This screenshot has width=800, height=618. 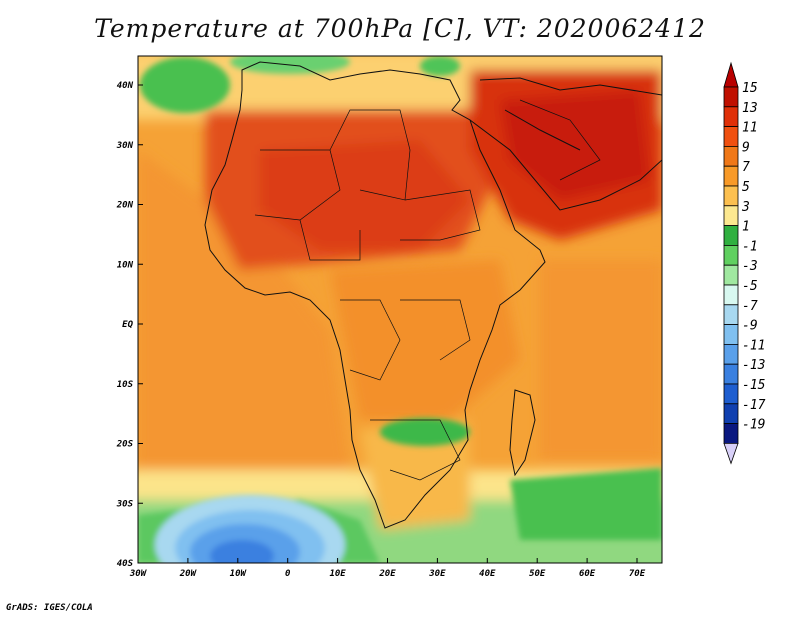 What do you see at coordinates (387, 574) in the screenshot?
I see `lon-tick-label: 20E` at bounding box center [387, 574].